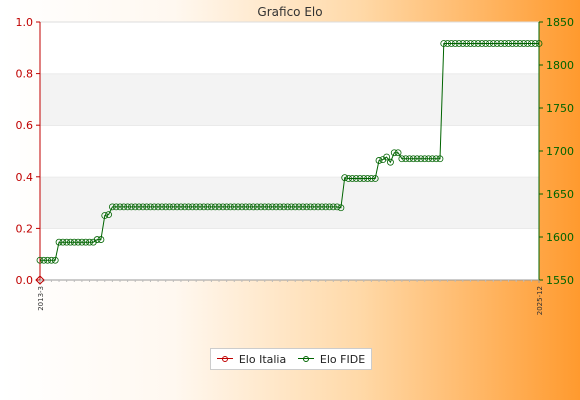 The height and width of the screenshot is (400, 580). What do you see at coordinates (560, 22) in the screenshot?
I see `right-tick-label: 1850` at bounding box center [560, 22].